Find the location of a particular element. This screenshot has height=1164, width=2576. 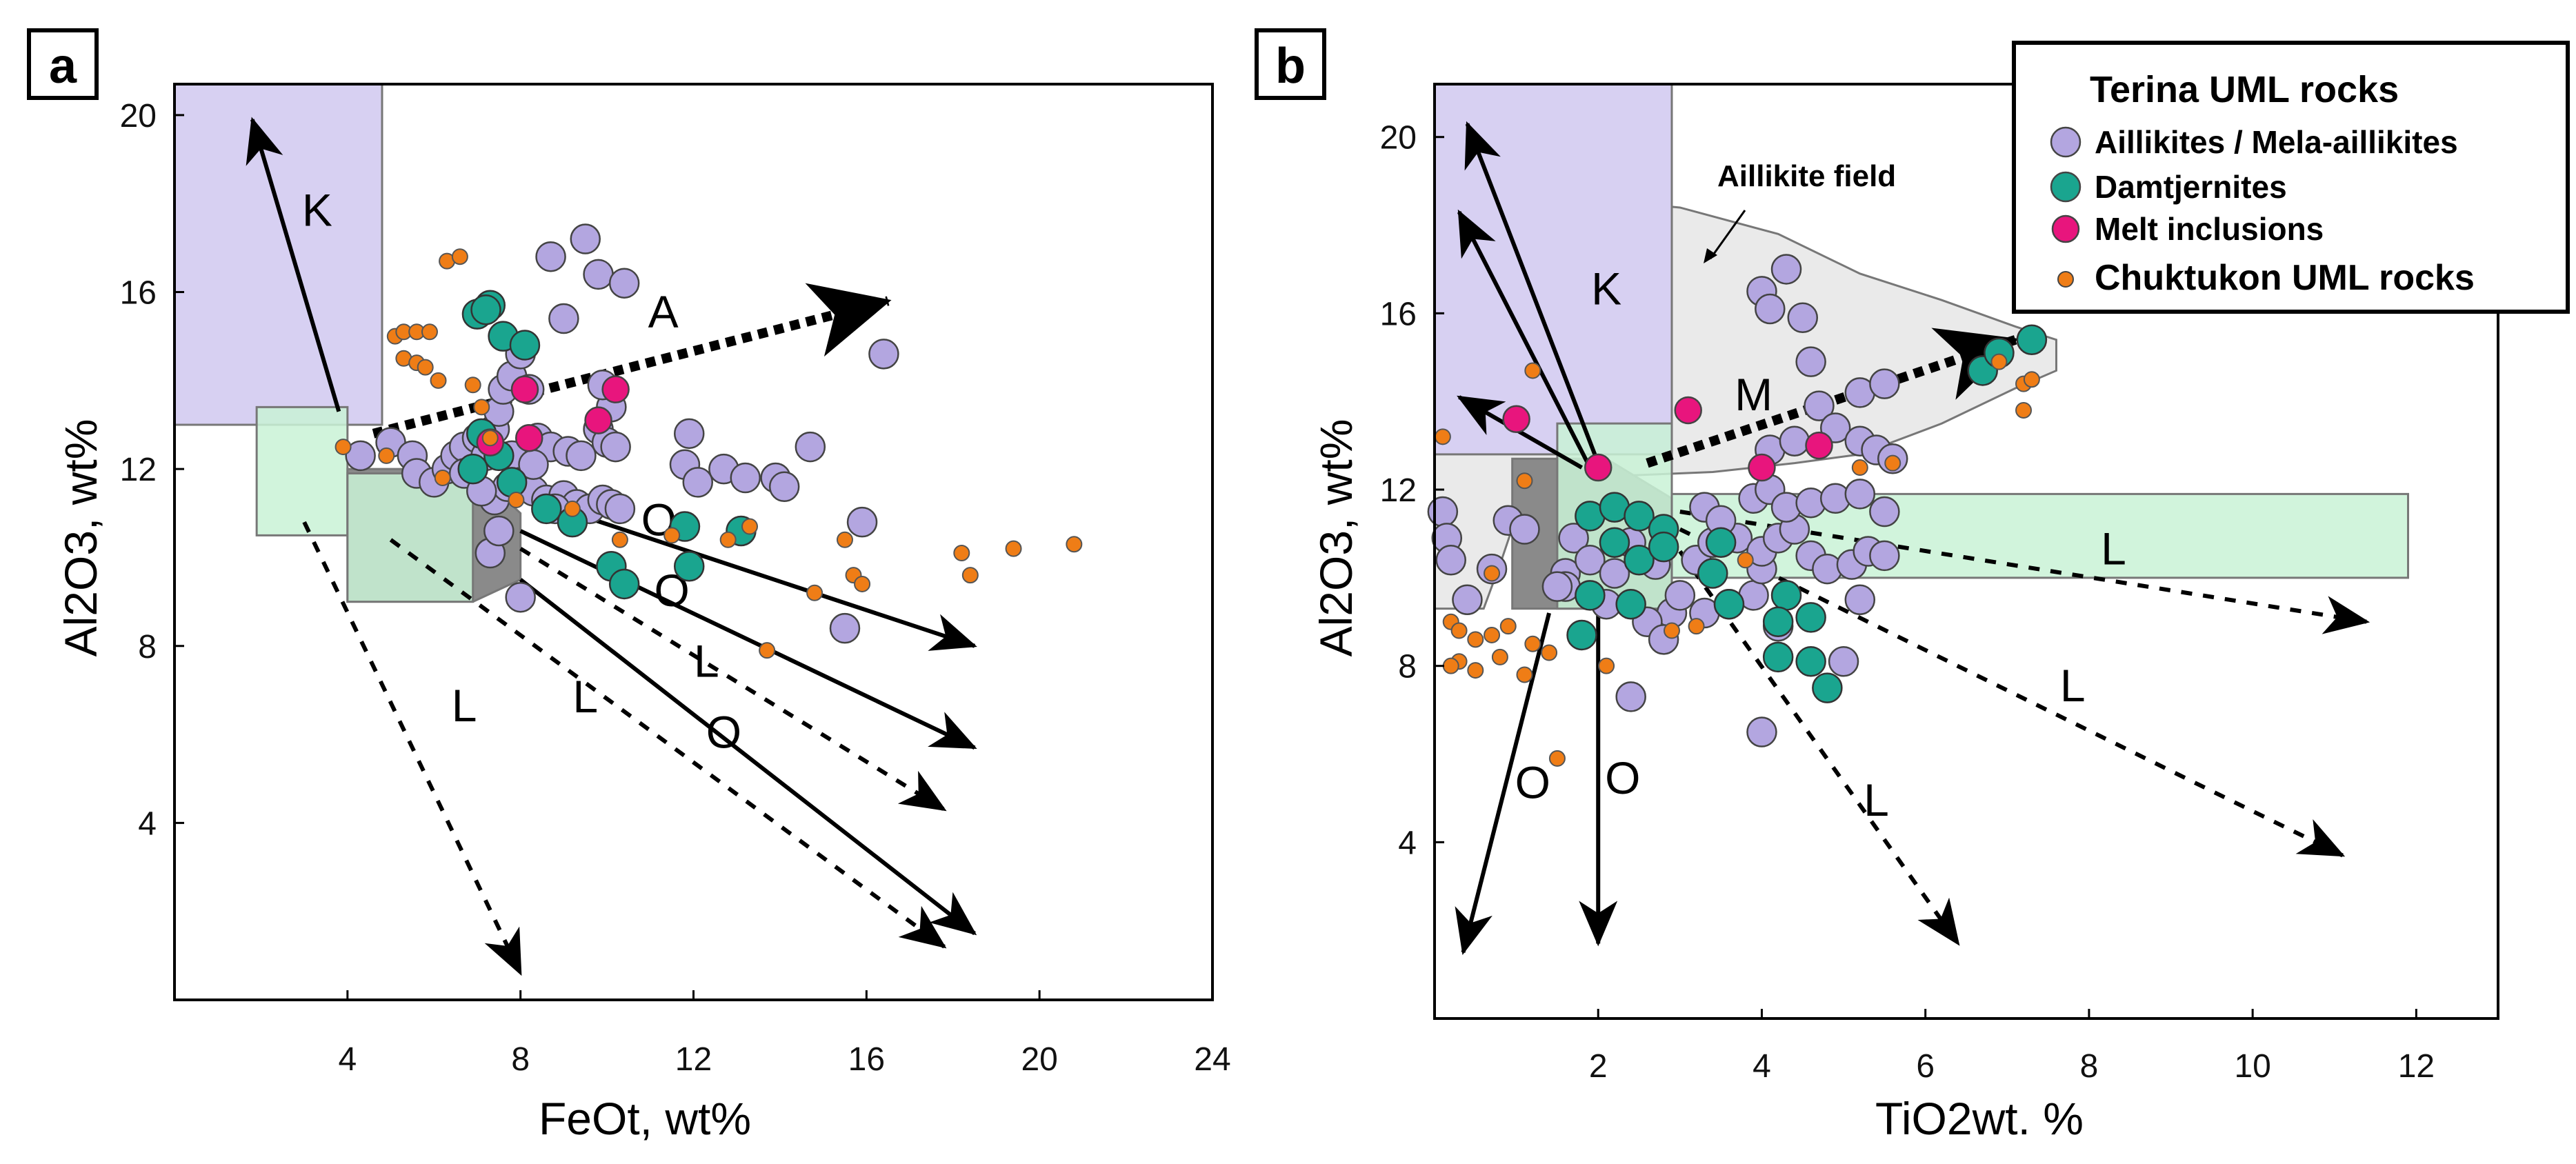

b-y-tick-label-4: 4 is located at coordinates (1407, 843).